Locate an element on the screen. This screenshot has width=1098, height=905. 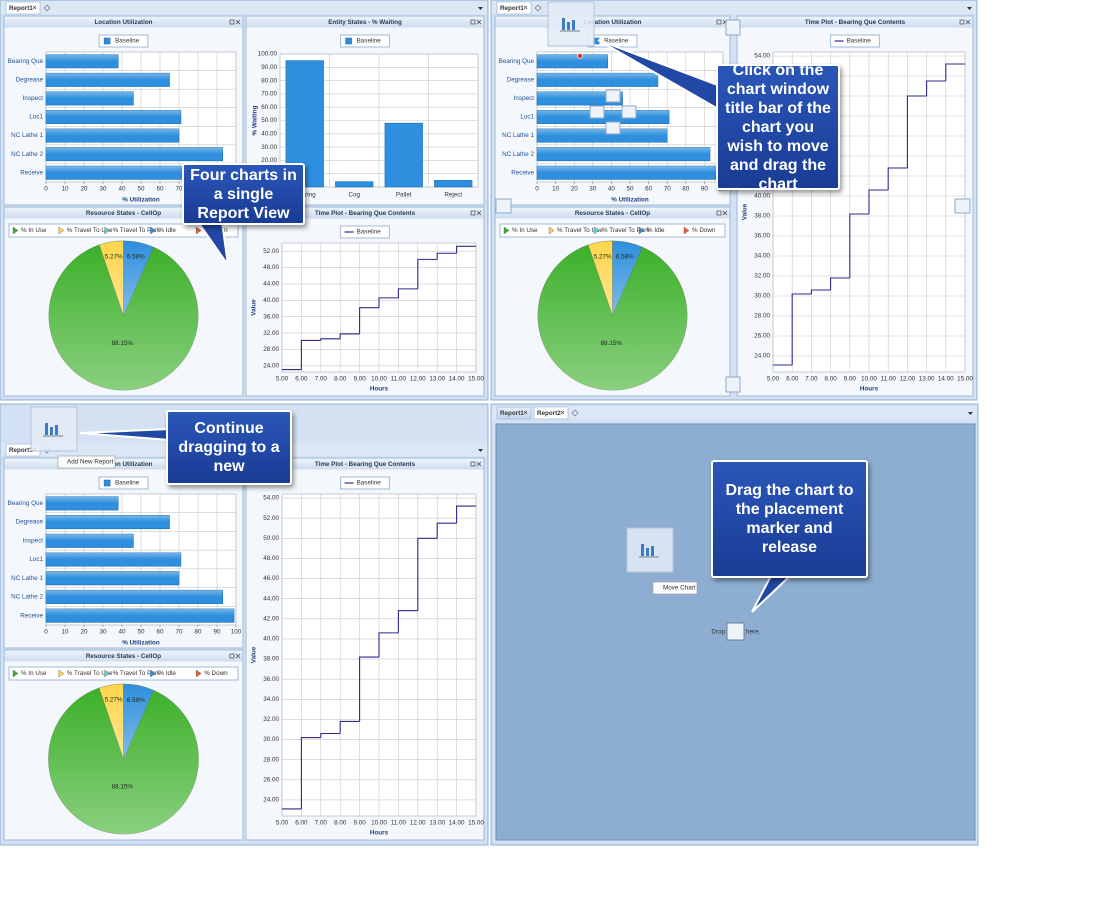
x-tick-label: 100 is located at coordinates (236, 632).